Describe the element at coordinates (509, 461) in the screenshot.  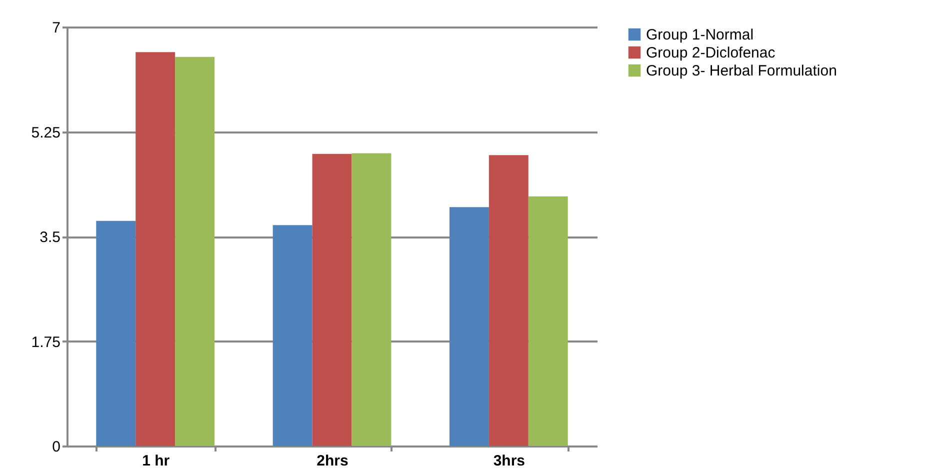
I see `x-tick-label: 3hrs` at that location.